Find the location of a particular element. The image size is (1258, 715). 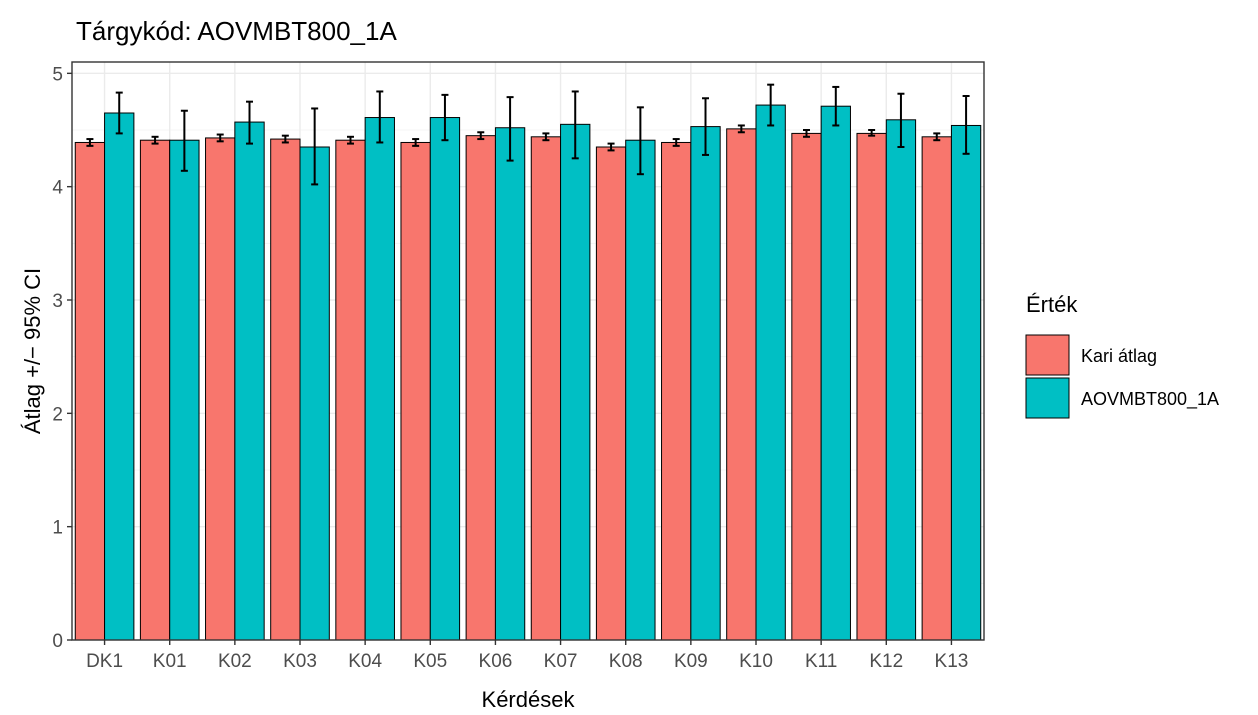

y-tick-label: 4 is located at coordinates (57, 188).